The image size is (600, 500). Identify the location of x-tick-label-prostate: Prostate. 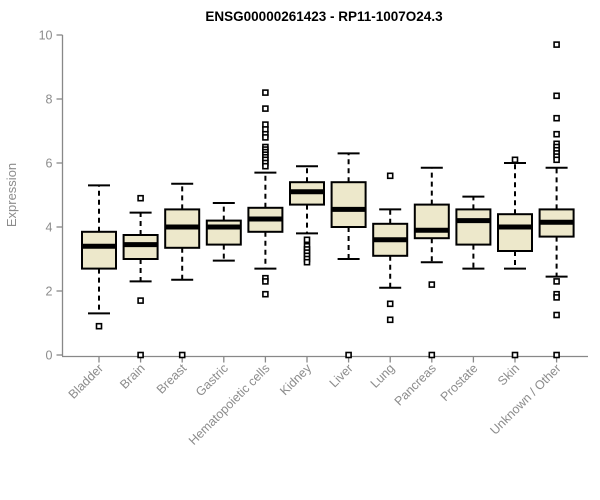
(459, 382).